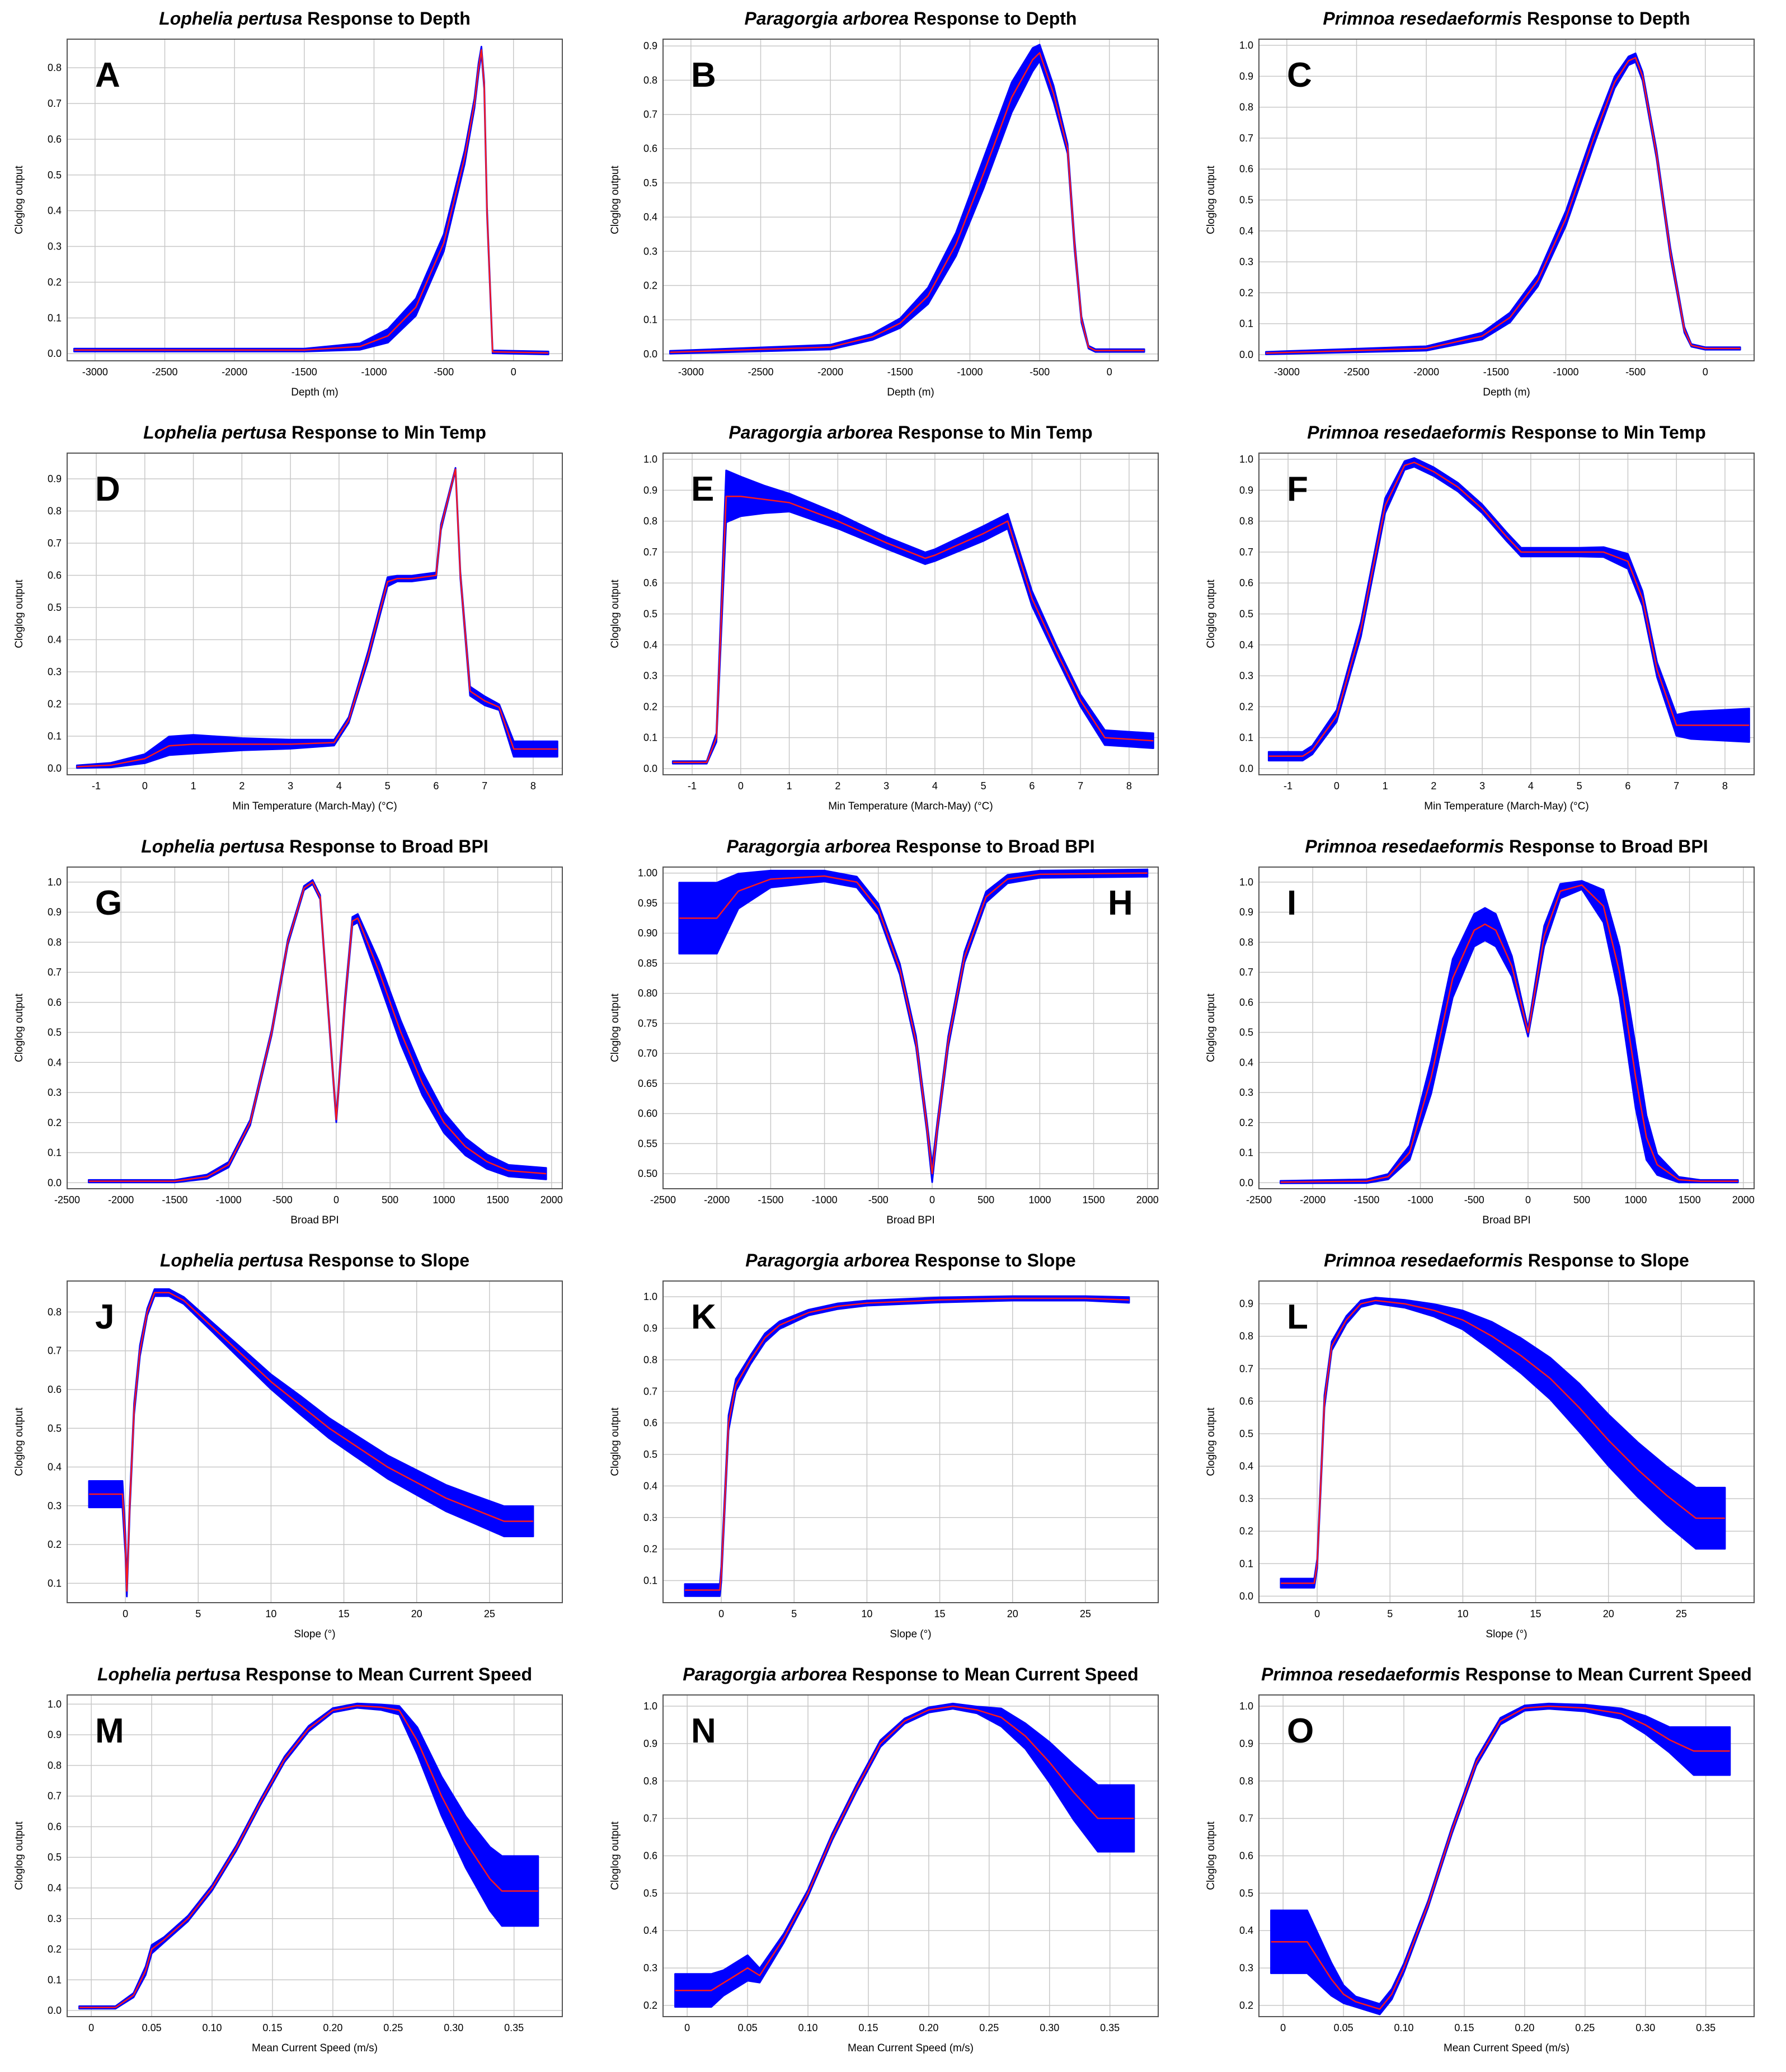 This screenshot has width=1786, height=2072. I want to click on x-axis-label: Slope (°), so click(910, 1634).